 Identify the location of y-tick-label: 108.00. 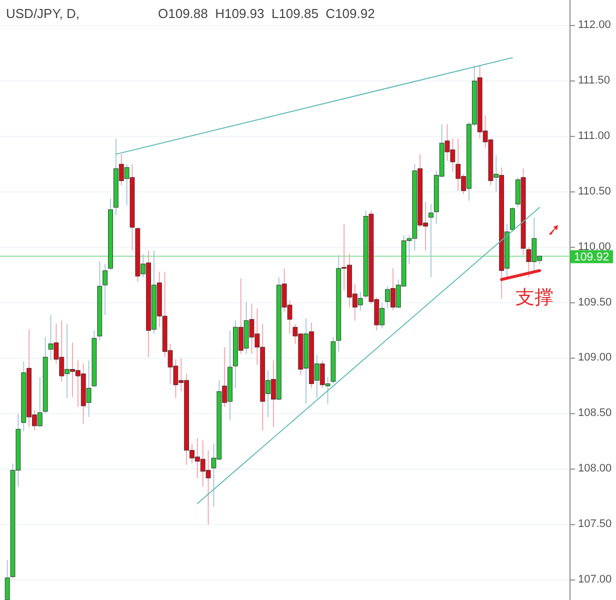
(595, 468).